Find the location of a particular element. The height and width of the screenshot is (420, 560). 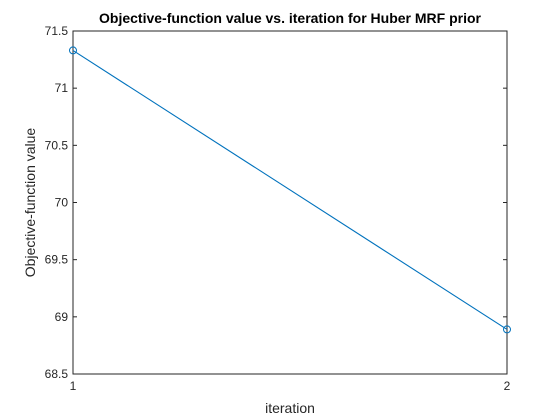

y-axis-label: Objective-function value is located at coordinates (30, 203).